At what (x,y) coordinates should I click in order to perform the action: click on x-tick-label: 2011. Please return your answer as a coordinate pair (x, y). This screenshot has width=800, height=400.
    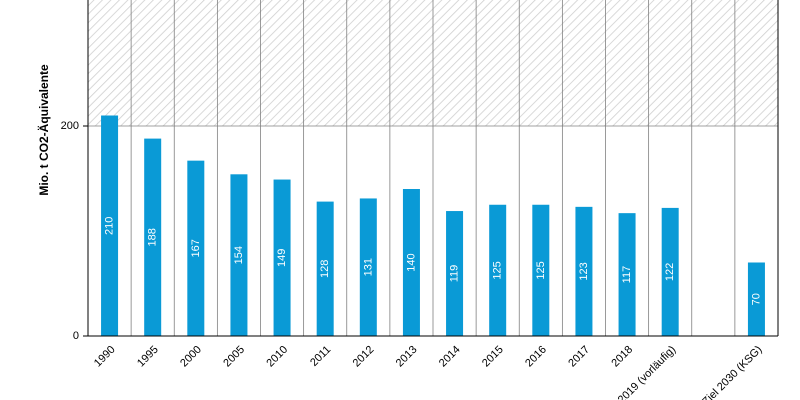
    Looking at the image, I should click on (320, 356).